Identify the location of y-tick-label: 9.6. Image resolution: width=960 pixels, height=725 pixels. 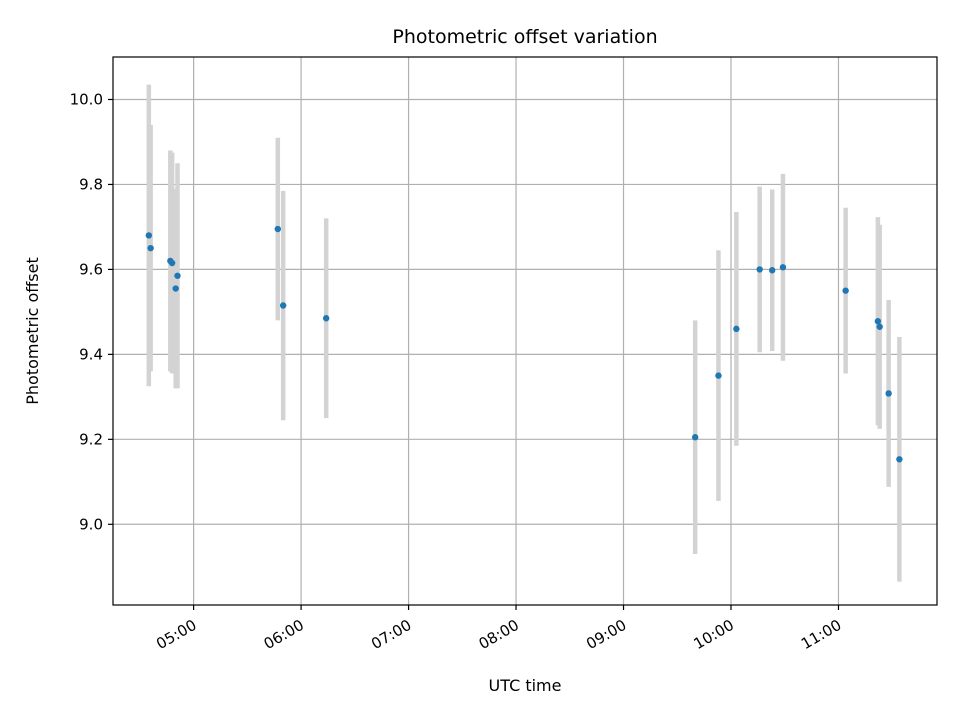
(91, 269).